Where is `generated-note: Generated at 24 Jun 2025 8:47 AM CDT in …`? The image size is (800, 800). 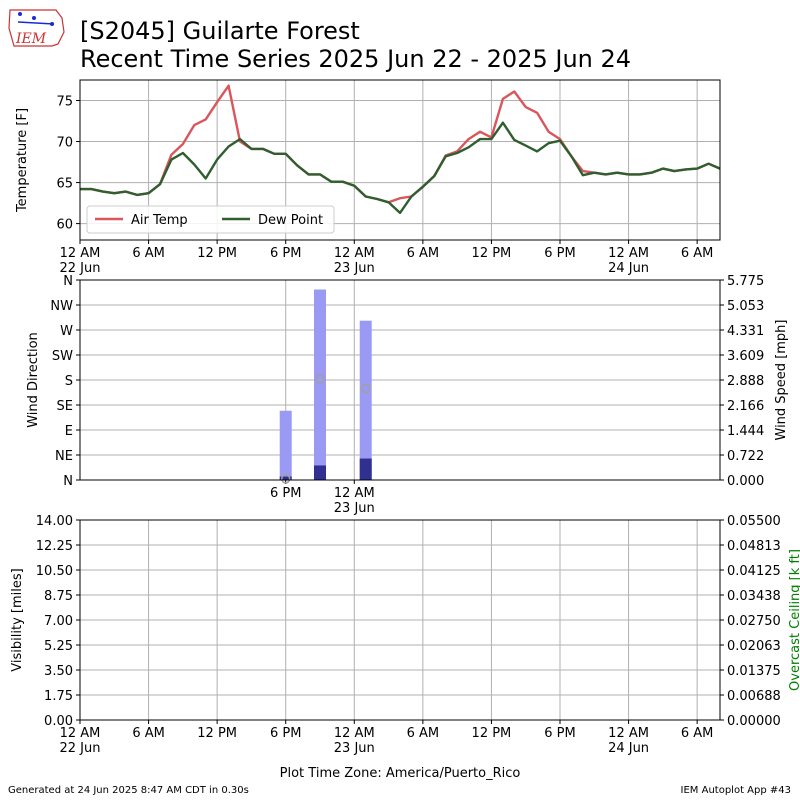
generated-note: Generated at 24 Jun 2025 8:47 AM CDT in … is located at coordinates (128, 790).